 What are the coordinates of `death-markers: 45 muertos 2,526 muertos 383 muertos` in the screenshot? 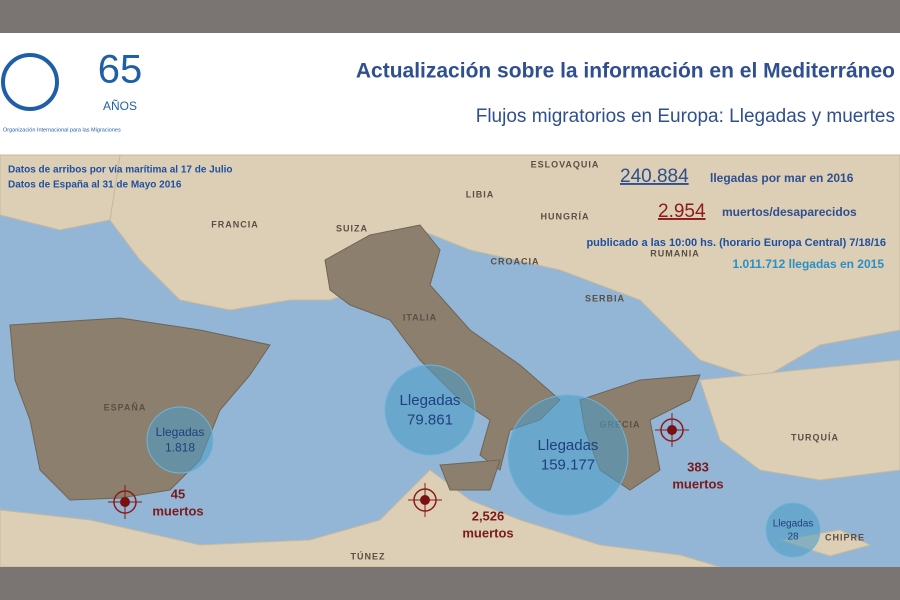 It's located at (416, 476).